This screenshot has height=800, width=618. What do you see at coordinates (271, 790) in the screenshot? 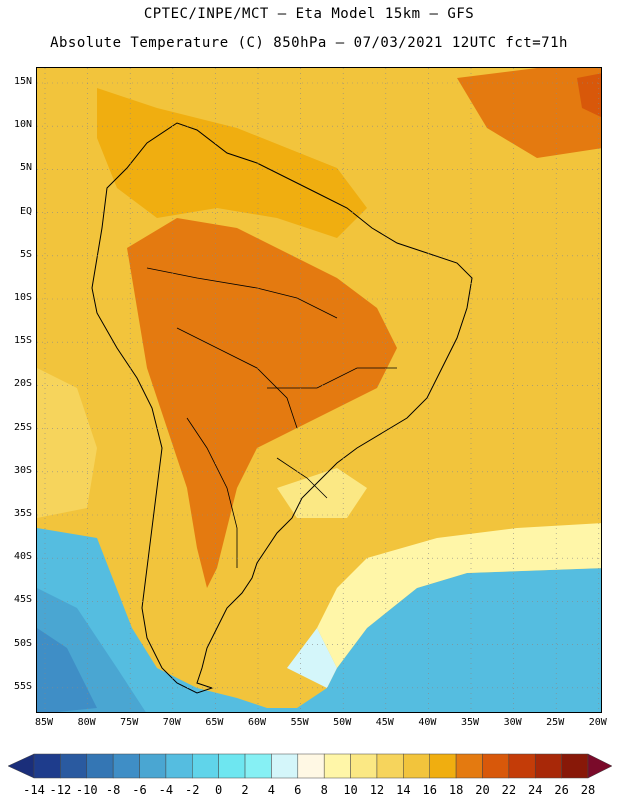
I see `colorbar-label: 4` at bounding box center [271, 790].